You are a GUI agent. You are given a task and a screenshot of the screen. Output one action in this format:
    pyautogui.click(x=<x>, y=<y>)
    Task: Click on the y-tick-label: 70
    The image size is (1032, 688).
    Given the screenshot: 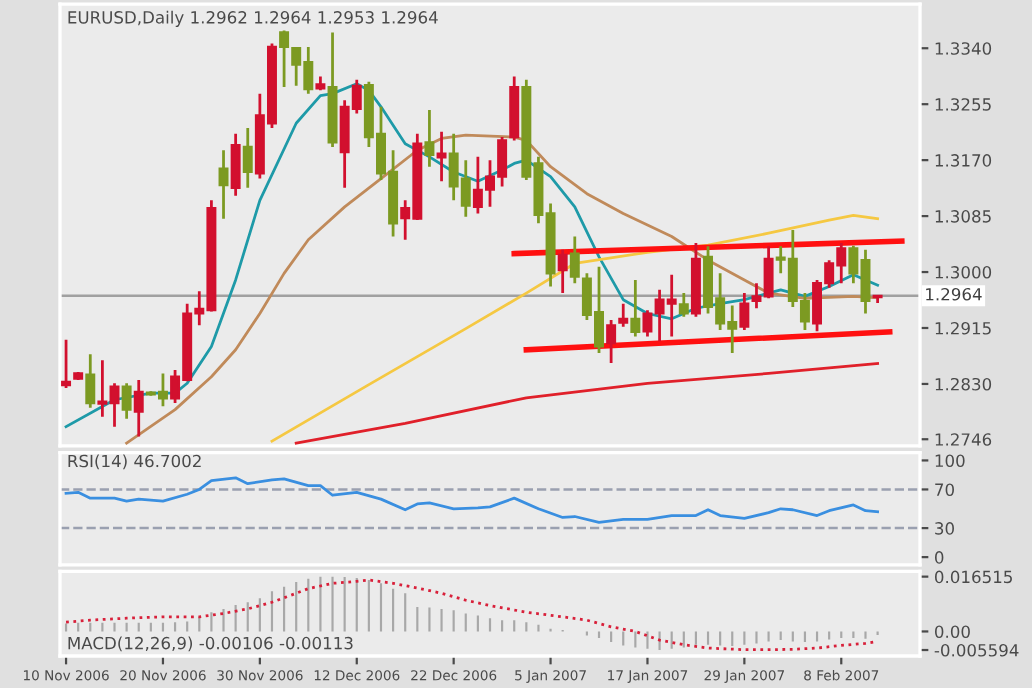 What is the action you would take?
    pyautogui.click(x=944, y=490)
    